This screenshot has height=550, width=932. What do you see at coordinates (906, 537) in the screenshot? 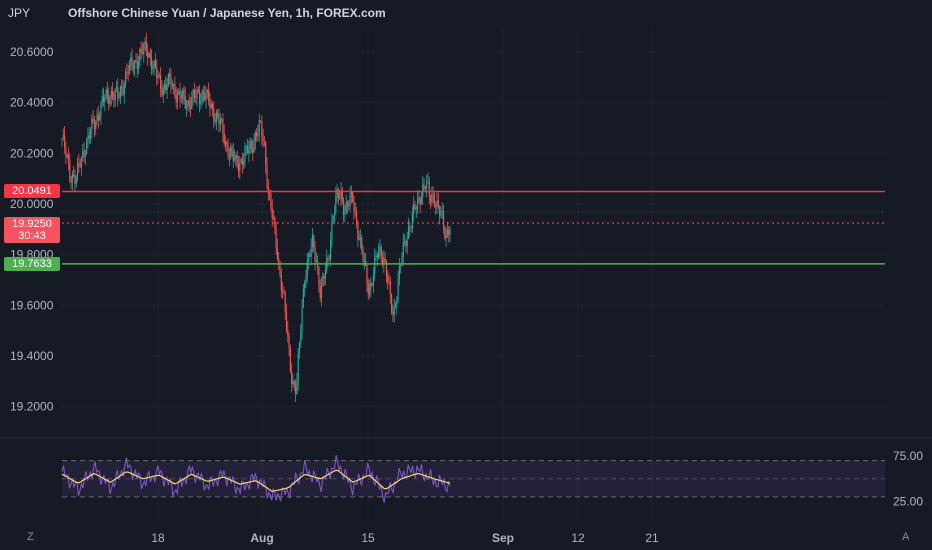
I see `auto-scale-button: A` at bounding box center [906, 537].